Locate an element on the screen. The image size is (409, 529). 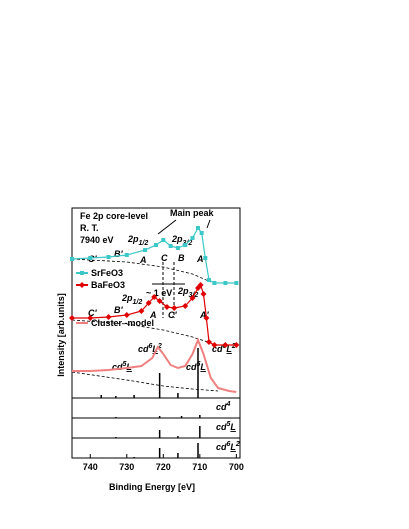
config-label: cd4 is located at coordinates (223, 406).